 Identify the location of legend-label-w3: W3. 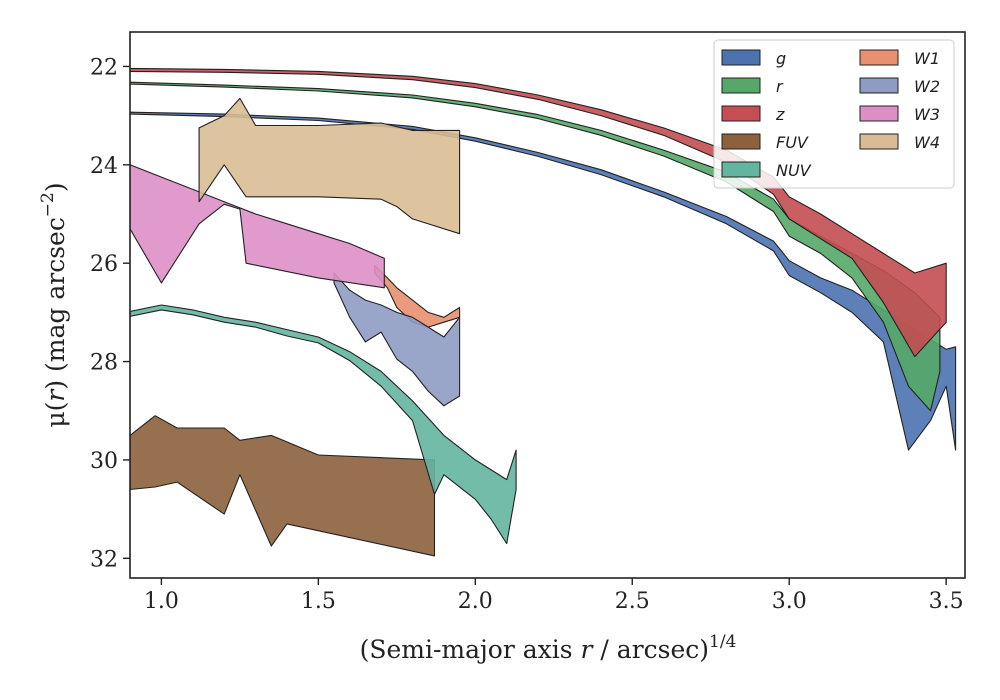
(927, 114).